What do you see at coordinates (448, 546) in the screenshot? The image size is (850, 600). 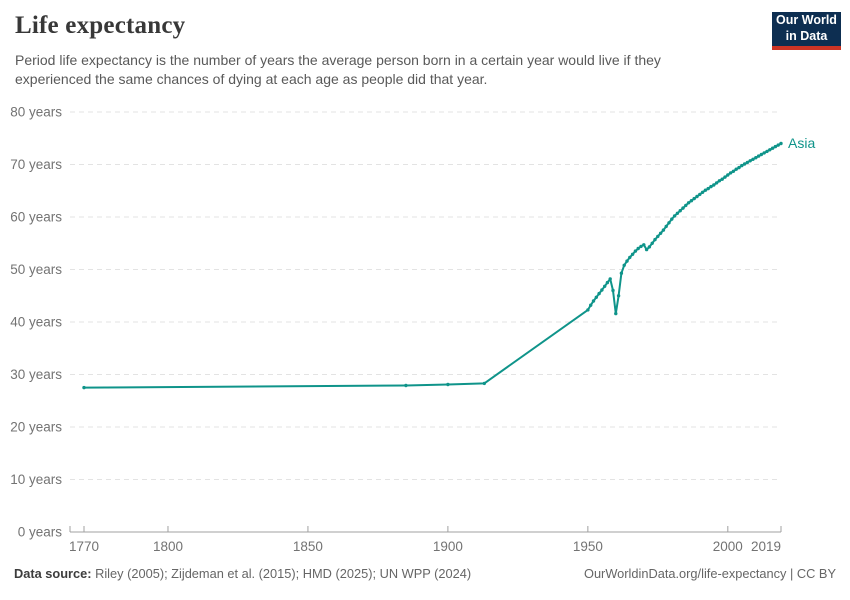 I see `x-axis-tick-label: 1900` at bounding box center [448, 546].